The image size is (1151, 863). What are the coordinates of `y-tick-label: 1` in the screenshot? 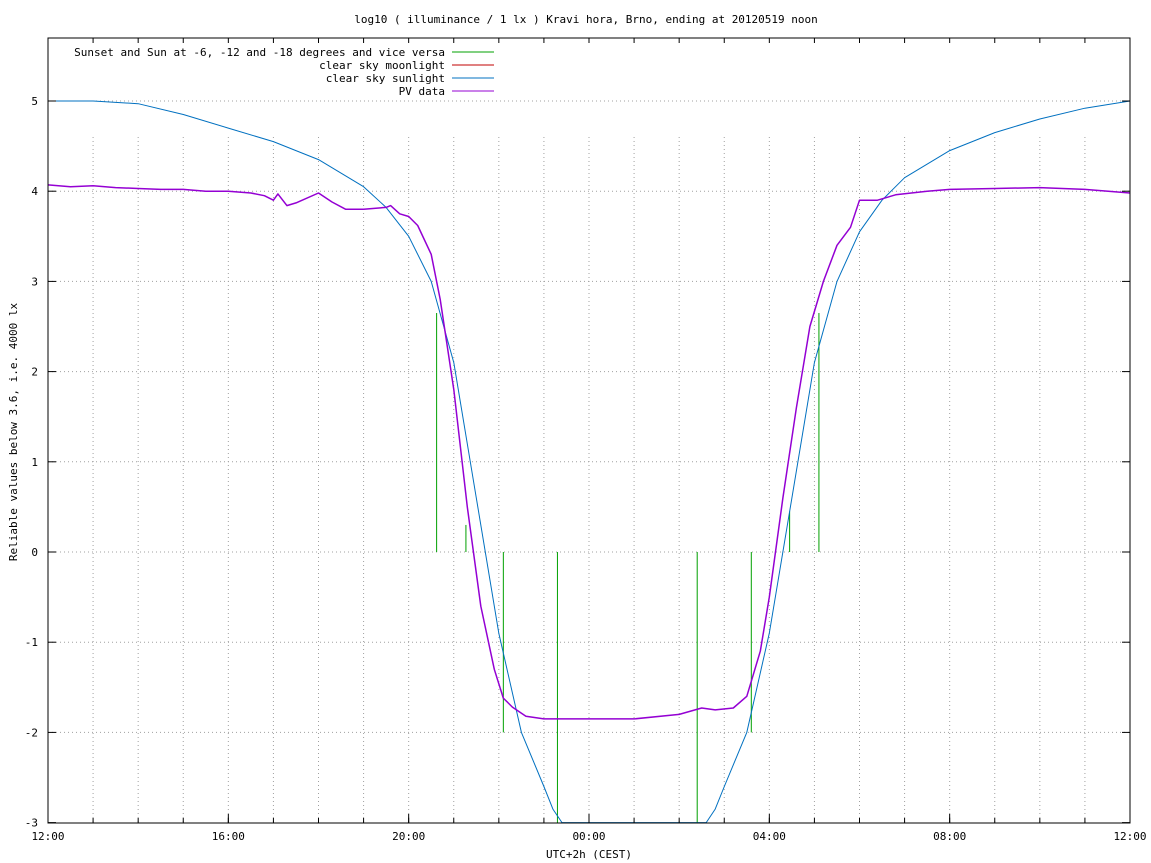 It's located at (34, 462).